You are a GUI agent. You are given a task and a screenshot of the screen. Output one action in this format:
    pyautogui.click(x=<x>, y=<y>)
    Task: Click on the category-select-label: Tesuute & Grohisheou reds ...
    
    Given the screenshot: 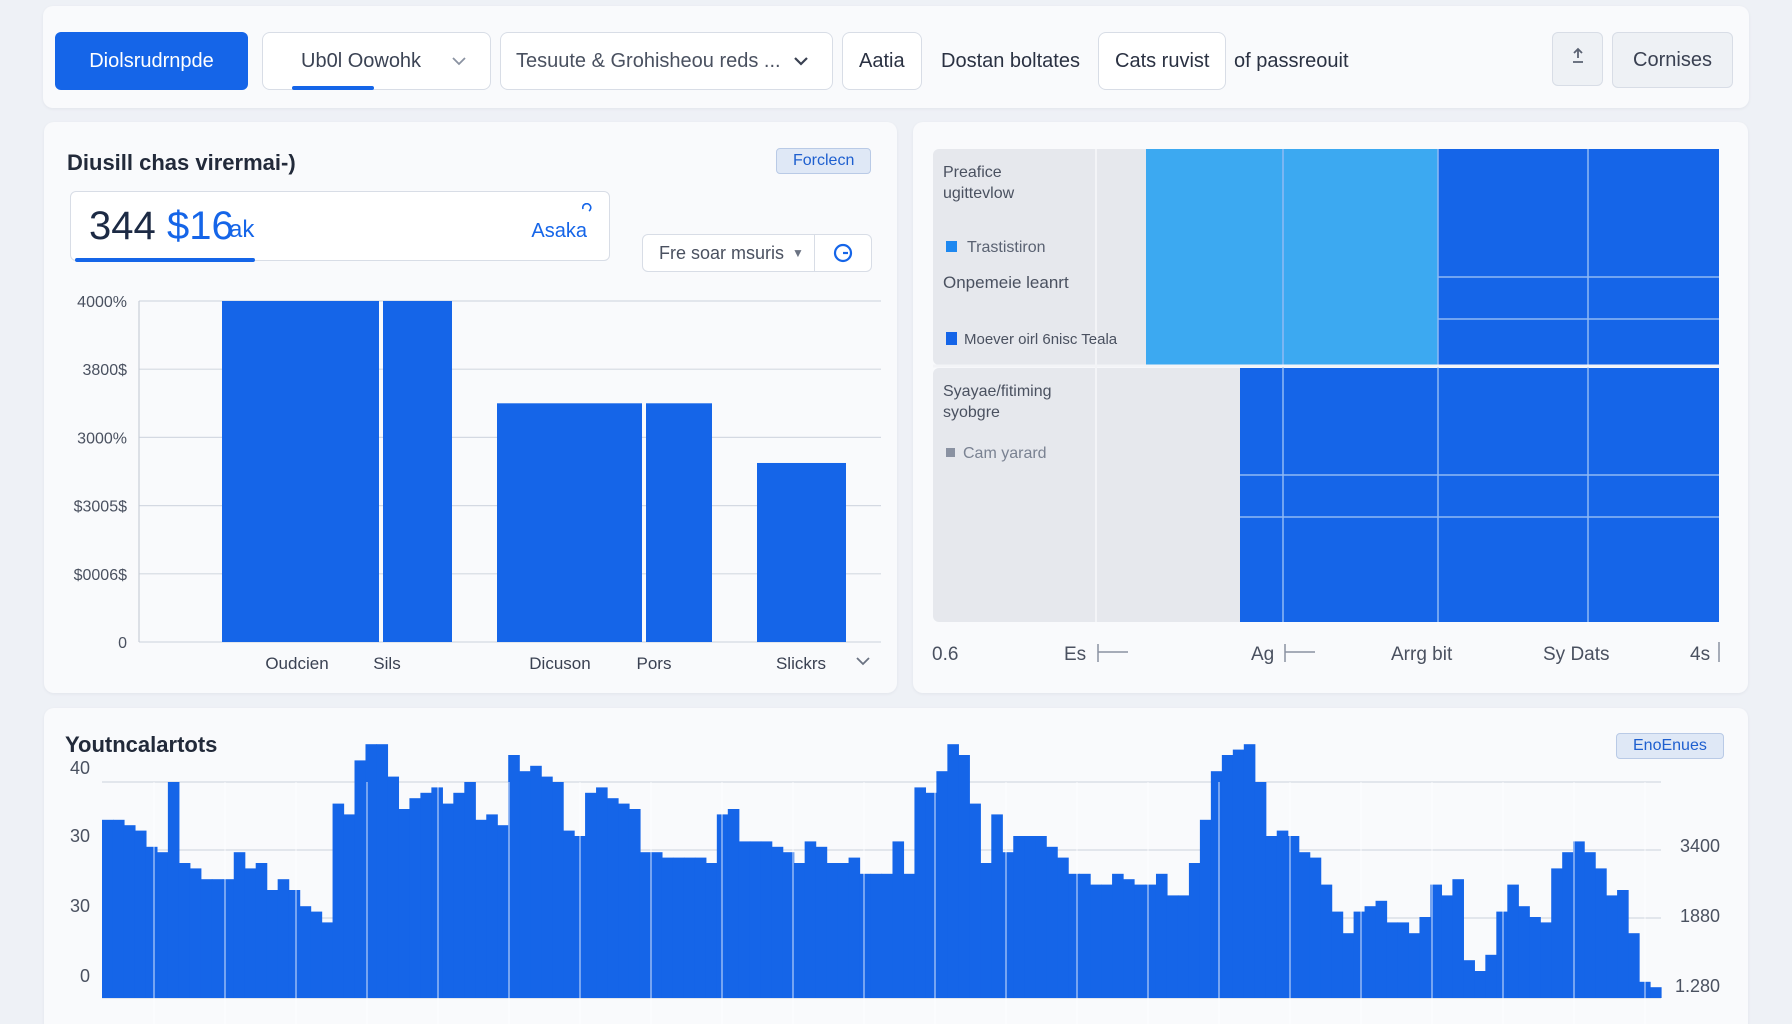 What is the action you would take?
    pyautogui.click(x=648, y=60)
    